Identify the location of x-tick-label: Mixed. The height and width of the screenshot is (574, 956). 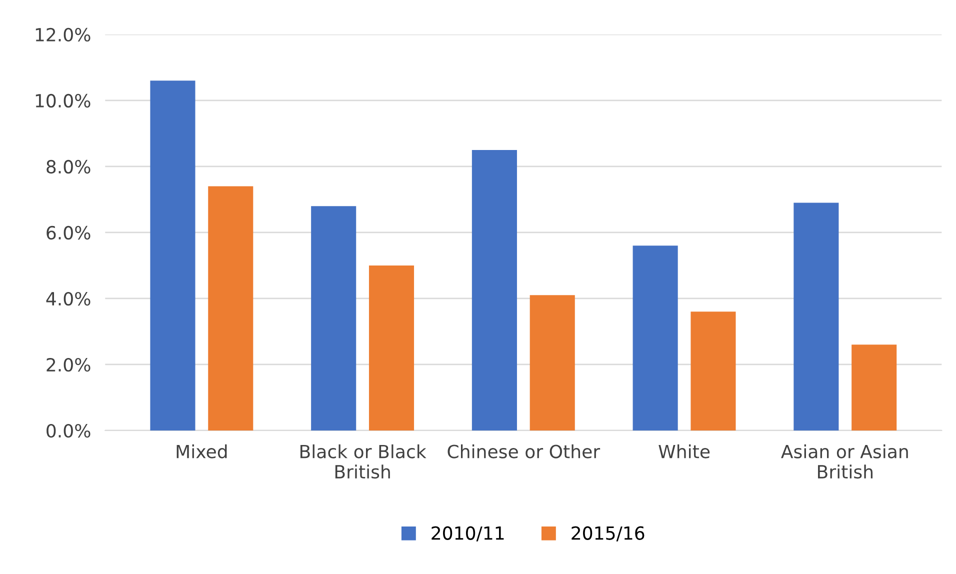
(201, 451).